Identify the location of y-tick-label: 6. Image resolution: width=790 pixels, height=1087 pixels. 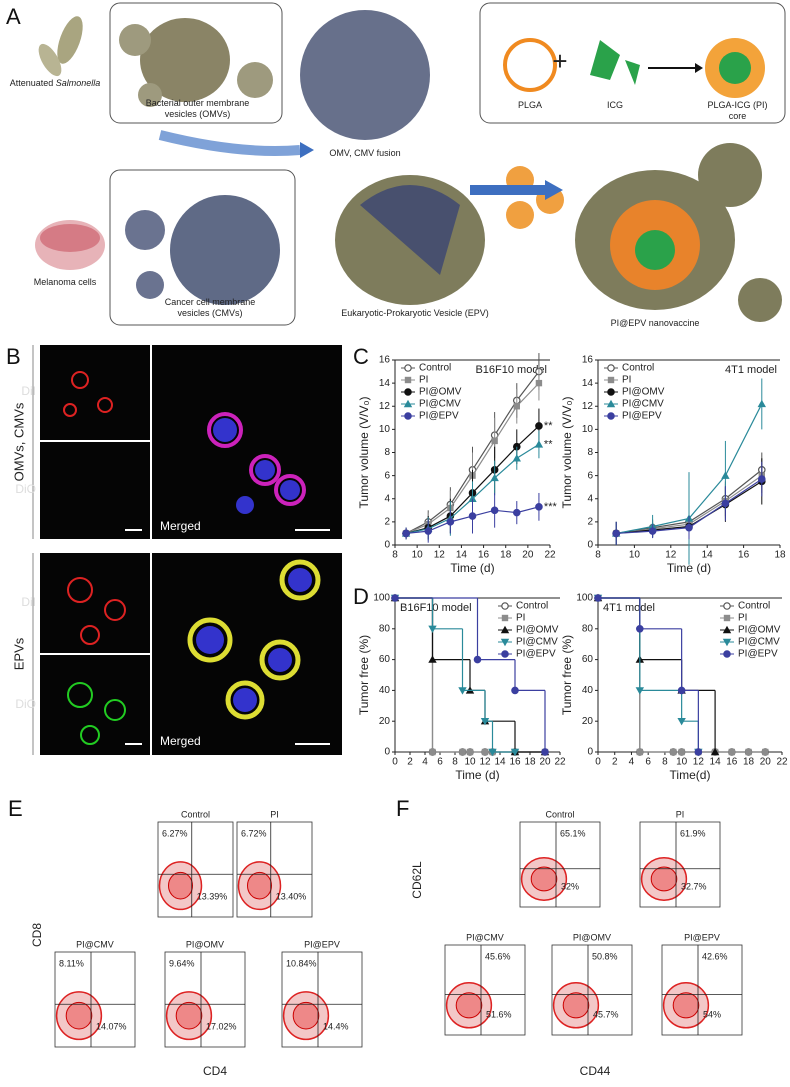
(387, 475).